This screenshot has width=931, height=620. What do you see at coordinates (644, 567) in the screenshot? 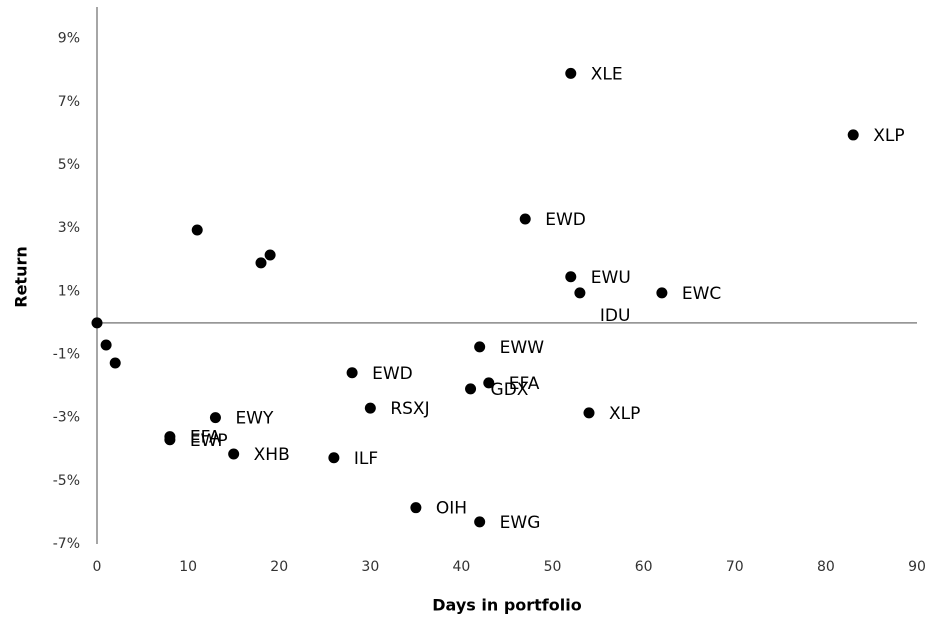
I see `x-tick-label: 60` at bounding box center [644, 567].